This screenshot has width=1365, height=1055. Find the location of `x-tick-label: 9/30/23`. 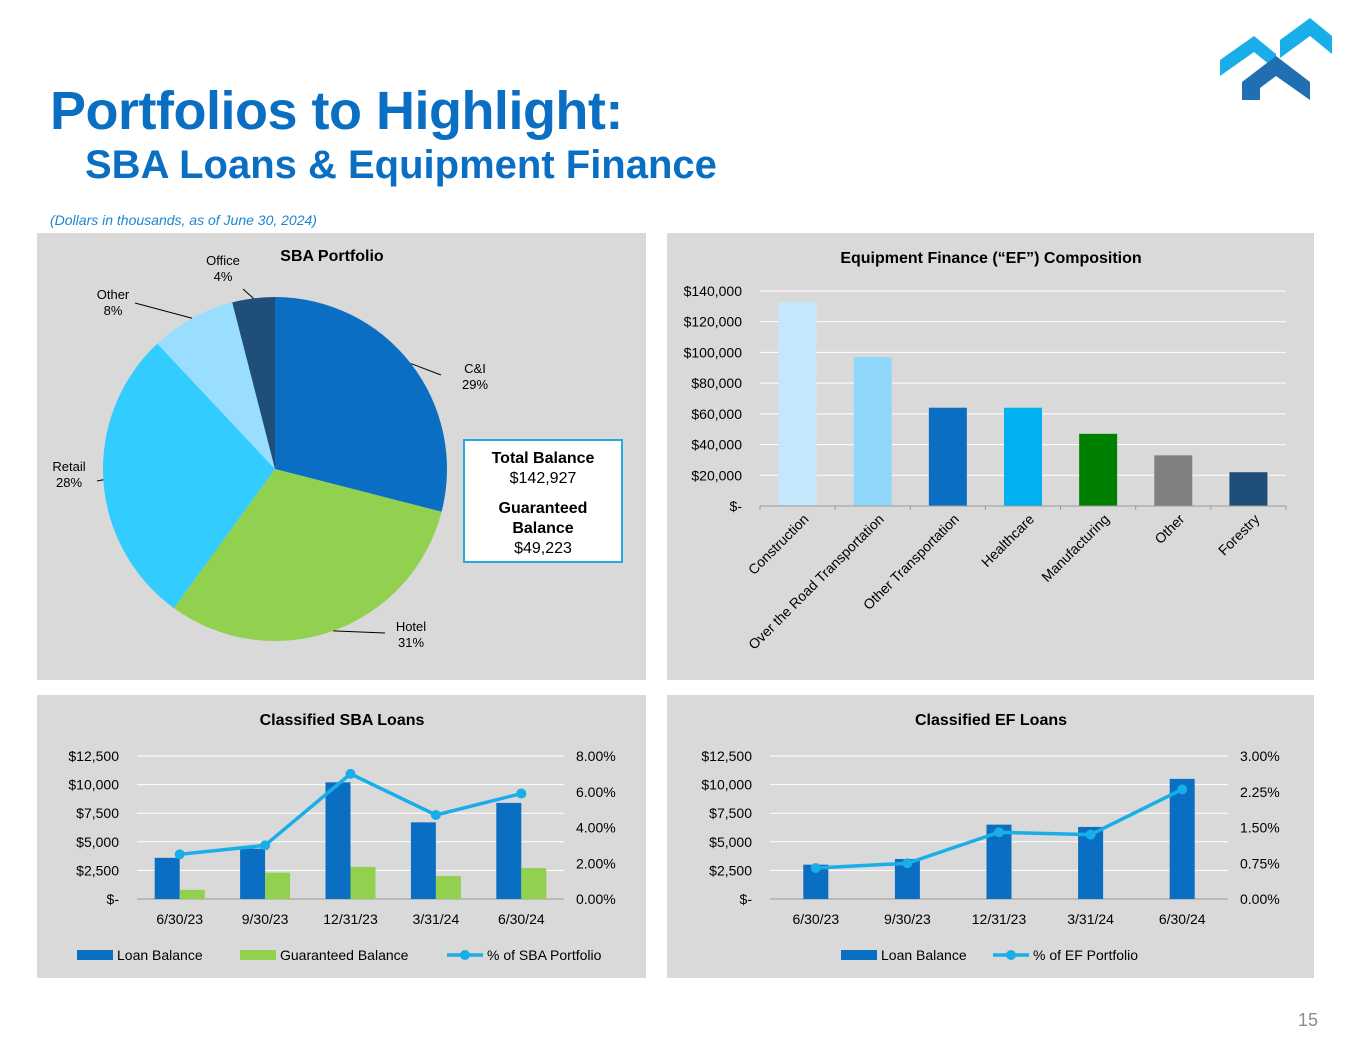

x-tick-label: 9/30/23 is located at coordinates (907, 919).